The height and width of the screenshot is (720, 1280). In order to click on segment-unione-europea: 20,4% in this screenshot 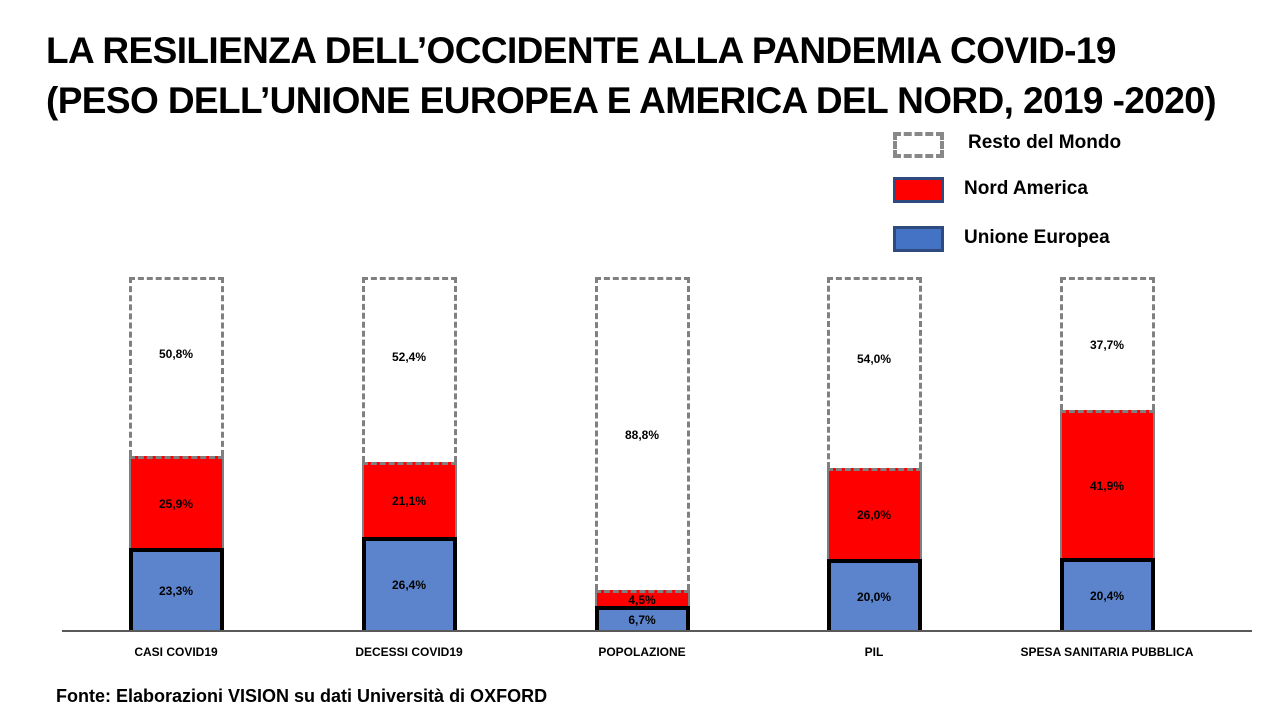, I will do `click(1107, 594)`.